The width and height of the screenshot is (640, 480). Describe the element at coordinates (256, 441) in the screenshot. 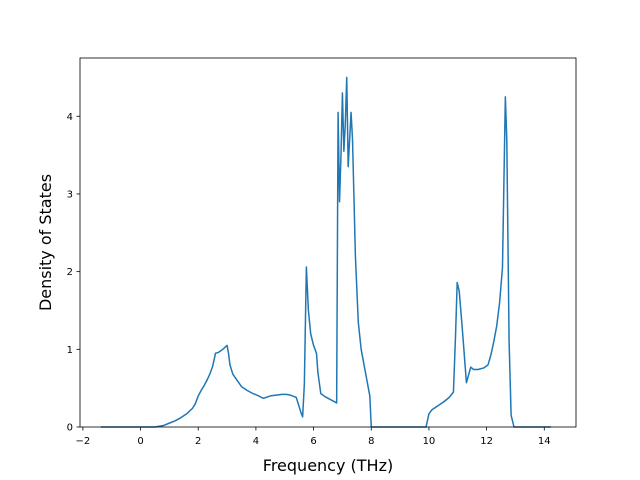

I see `x-tick-label: 4` at that location.